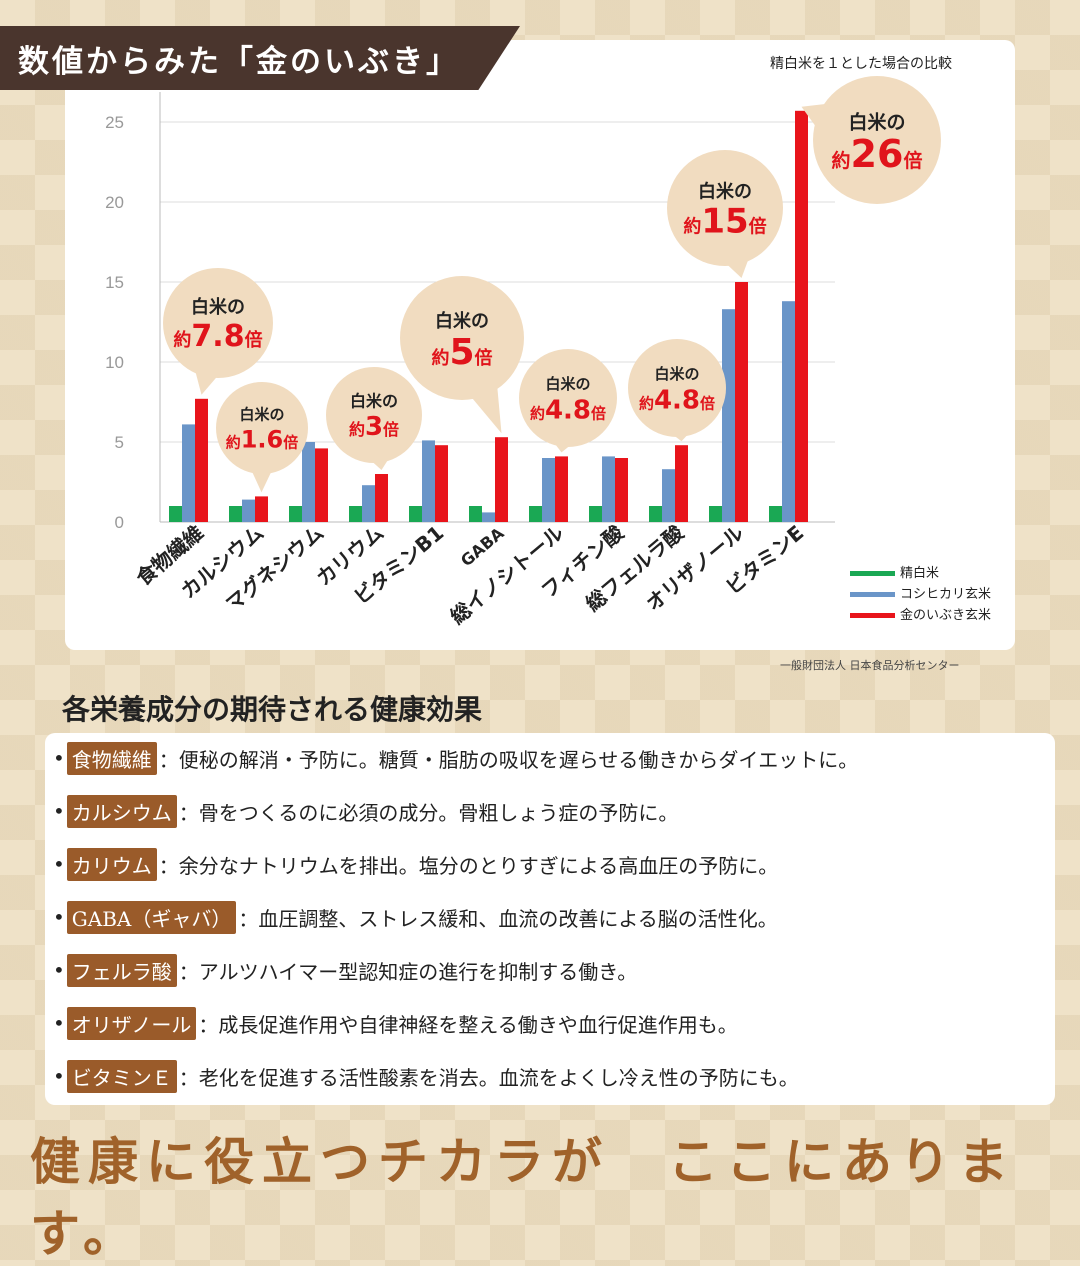 This screenshot has height=1266, width=1080. What do you see at coordinates (428, 812) in the screenshot?
I see `benefit-text: ：骨をつくるのに必須の成分。骨粗しょう症の予防に。` at bounding box center [428, 812].